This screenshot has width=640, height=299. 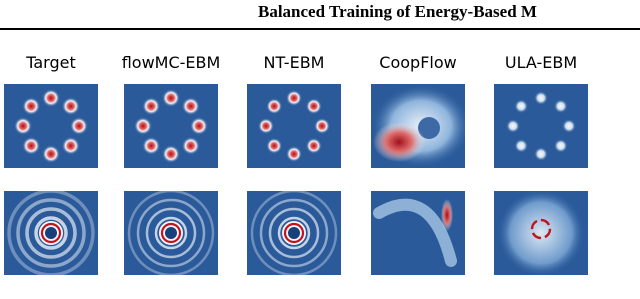 What do you see at coordinates (429, 128) in the screenshot?
I see `density-hole` at bounding box center [429, 128].